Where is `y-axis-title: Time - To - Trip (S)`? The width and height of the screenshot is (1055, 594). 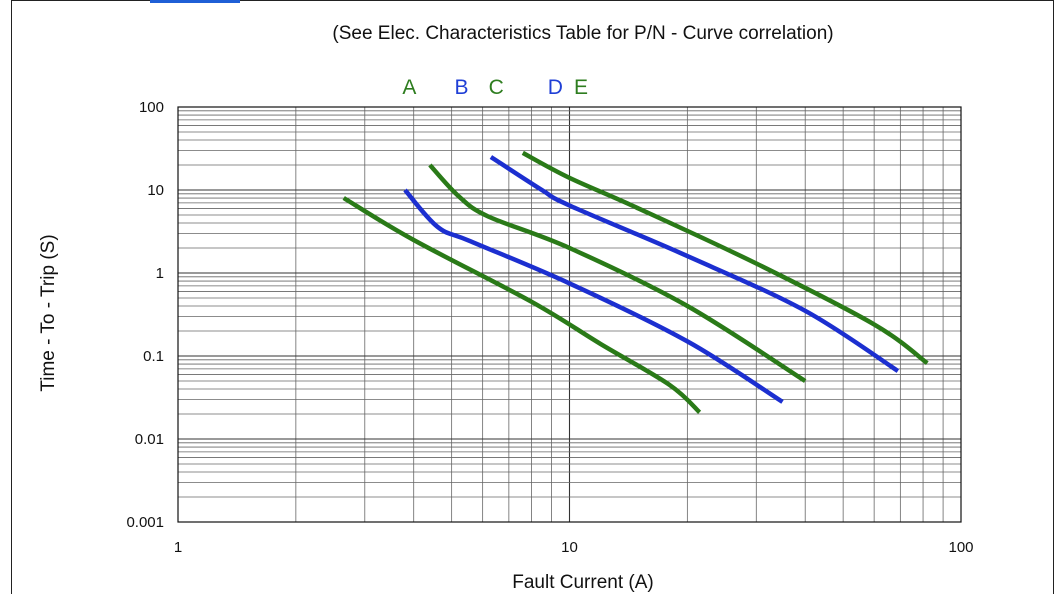 y-axis-title: Time - To - Trip (S) is located at coordinates (48, 312).